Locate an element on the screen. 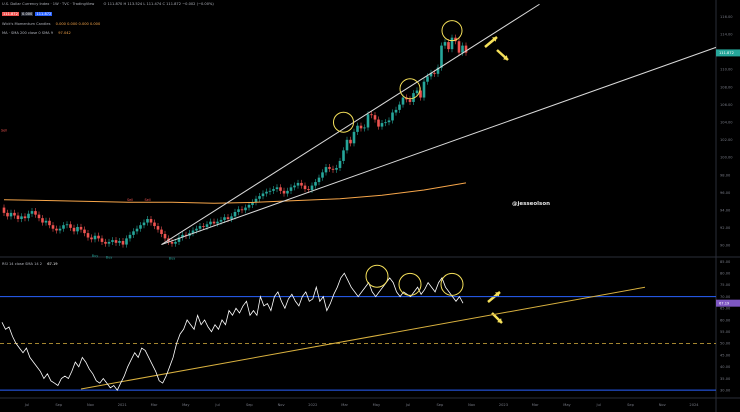  price-tick-label: 106.00 is located at coordinates (726, 105).